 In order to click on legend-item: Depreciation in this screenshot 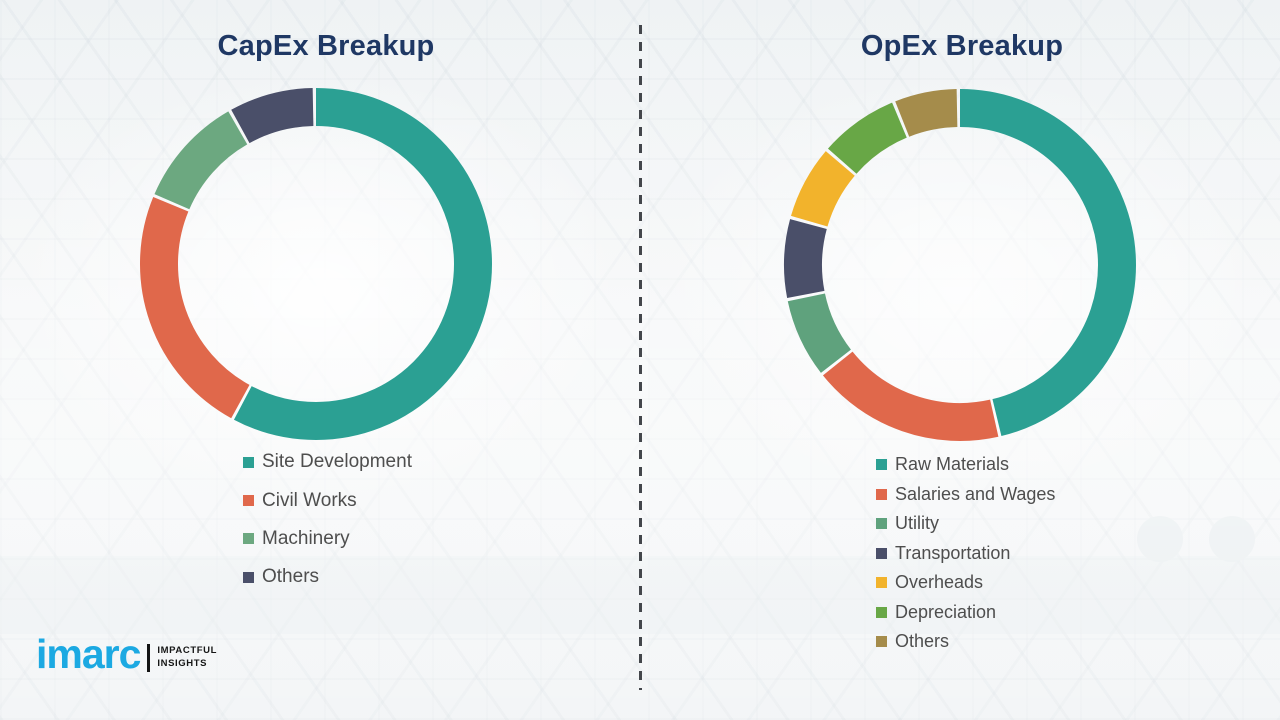, I will do `click(965, 613)`.